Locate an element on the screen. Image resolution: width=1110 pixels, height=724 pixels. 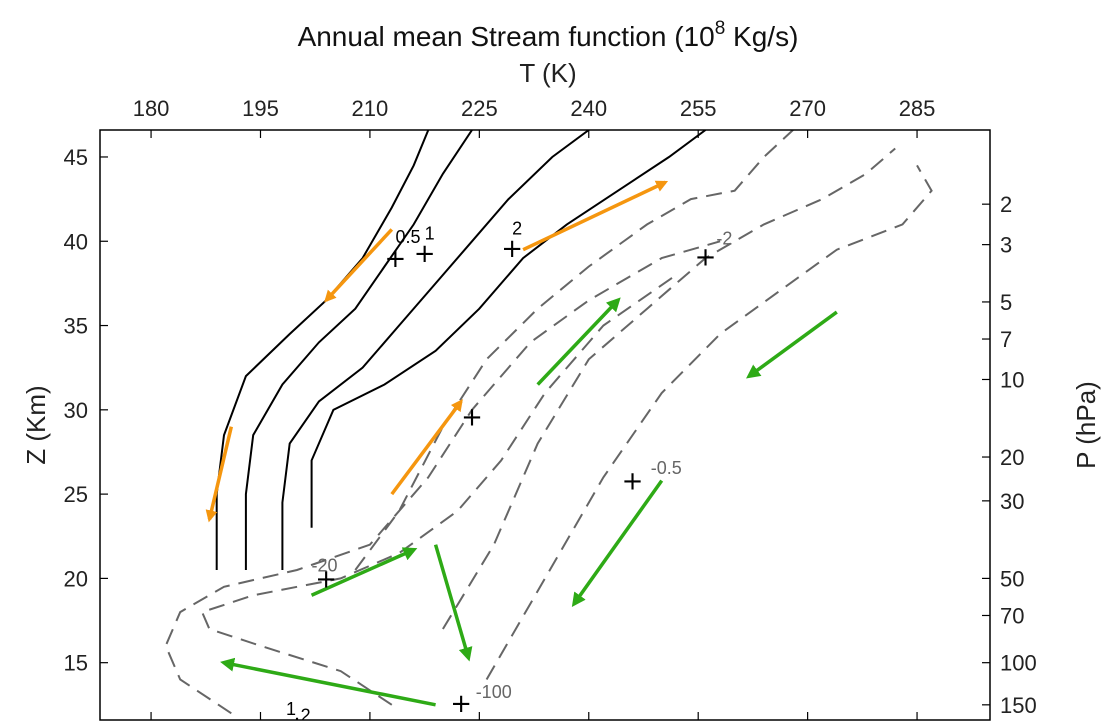
y-left-tick-label: 45 is located at coordinates (76, 157).